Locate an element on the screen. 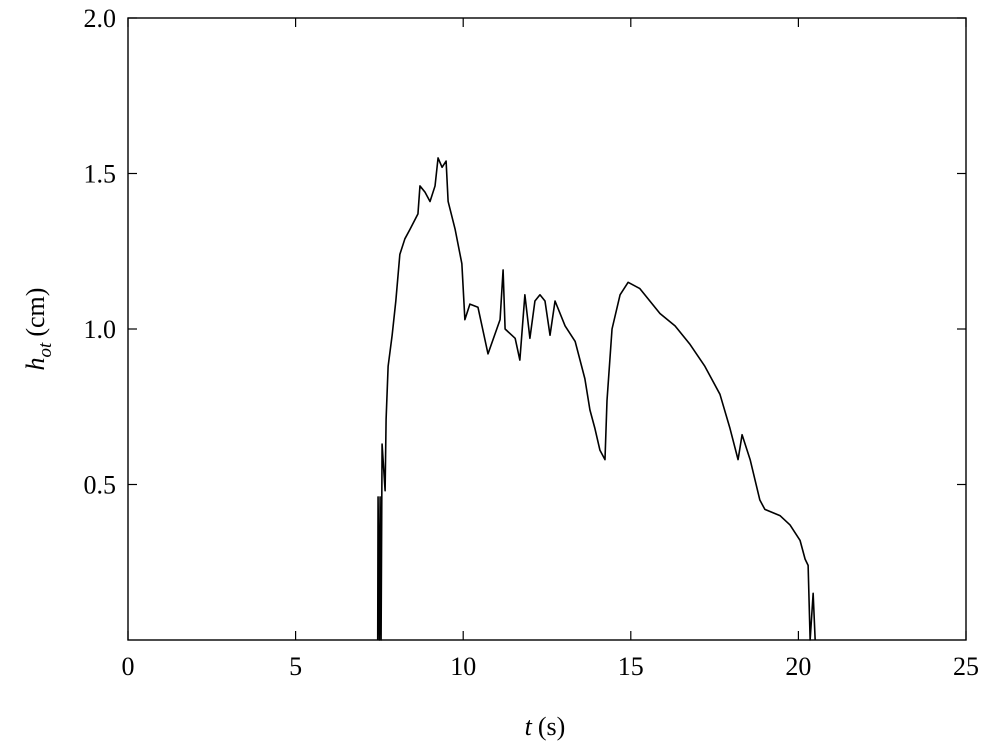  x-label-symbol: t is located at coordinates (529, 726).